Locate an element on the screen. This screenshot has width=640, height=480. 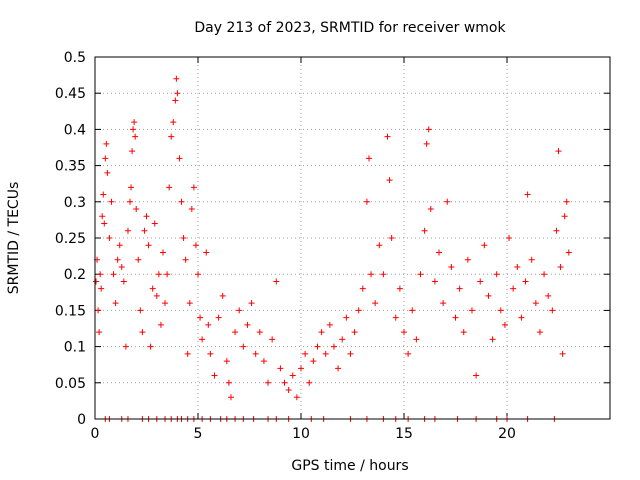
y-axis-title: SRMTID / TECUs is located at coordinates (14, 238).